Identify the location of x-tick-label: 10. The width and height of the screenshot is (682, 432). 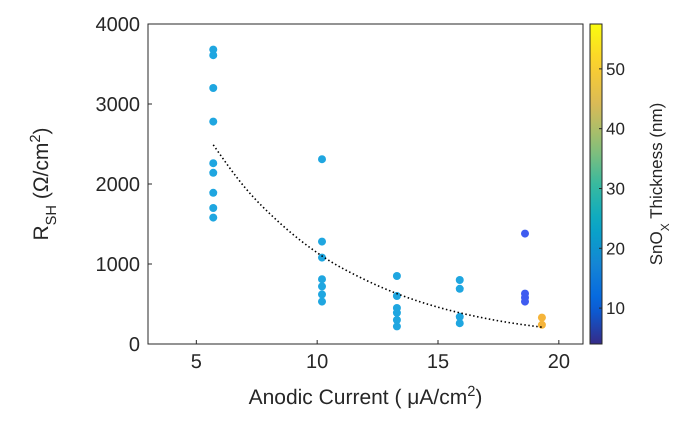
(317, 362).